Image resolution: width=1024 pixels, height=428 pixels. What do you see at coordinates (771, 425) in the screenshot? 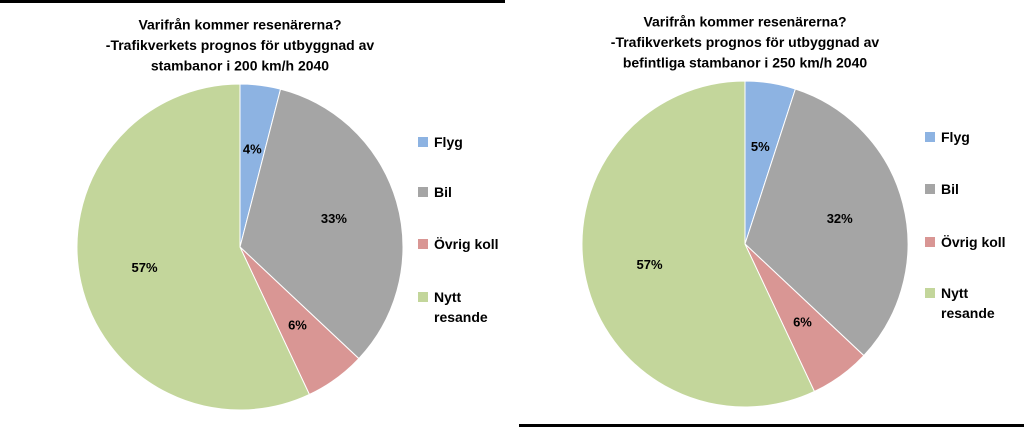
I see `bottom-rule` at bounding box center [771, 425].